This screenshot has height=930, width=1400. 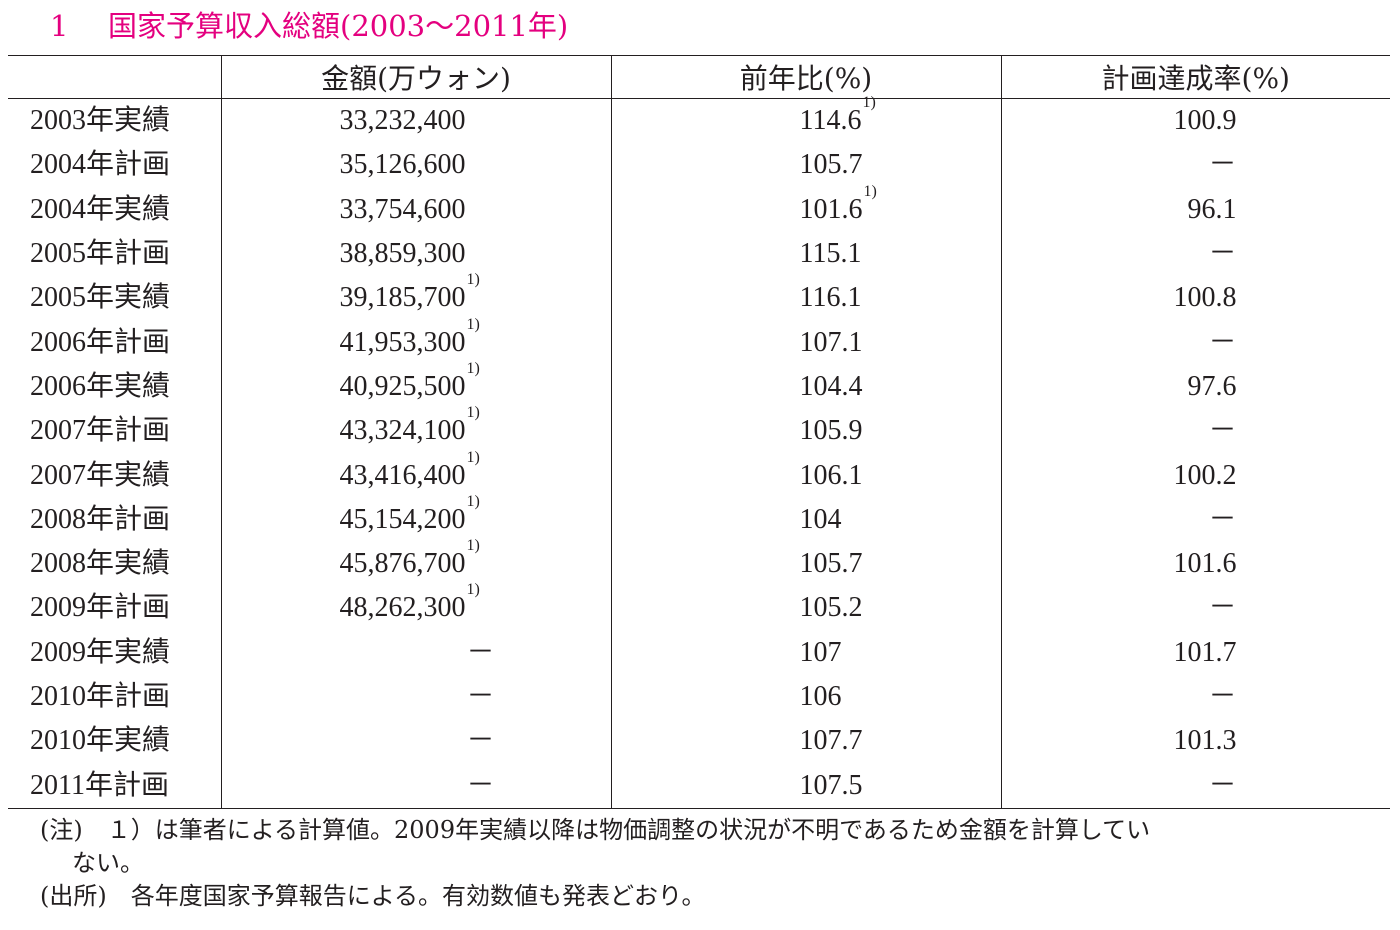 I want to click on amount-cell-value: 33,754,600, so click(x=403, y=210).